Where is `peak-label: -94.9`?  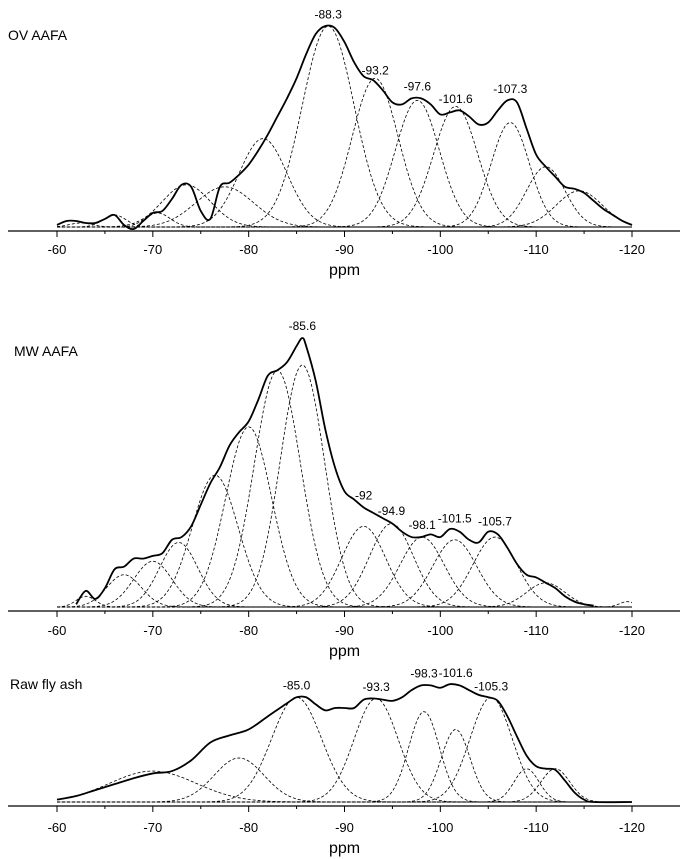 peak-label: -94.9 is located at coordinates (392, 511).